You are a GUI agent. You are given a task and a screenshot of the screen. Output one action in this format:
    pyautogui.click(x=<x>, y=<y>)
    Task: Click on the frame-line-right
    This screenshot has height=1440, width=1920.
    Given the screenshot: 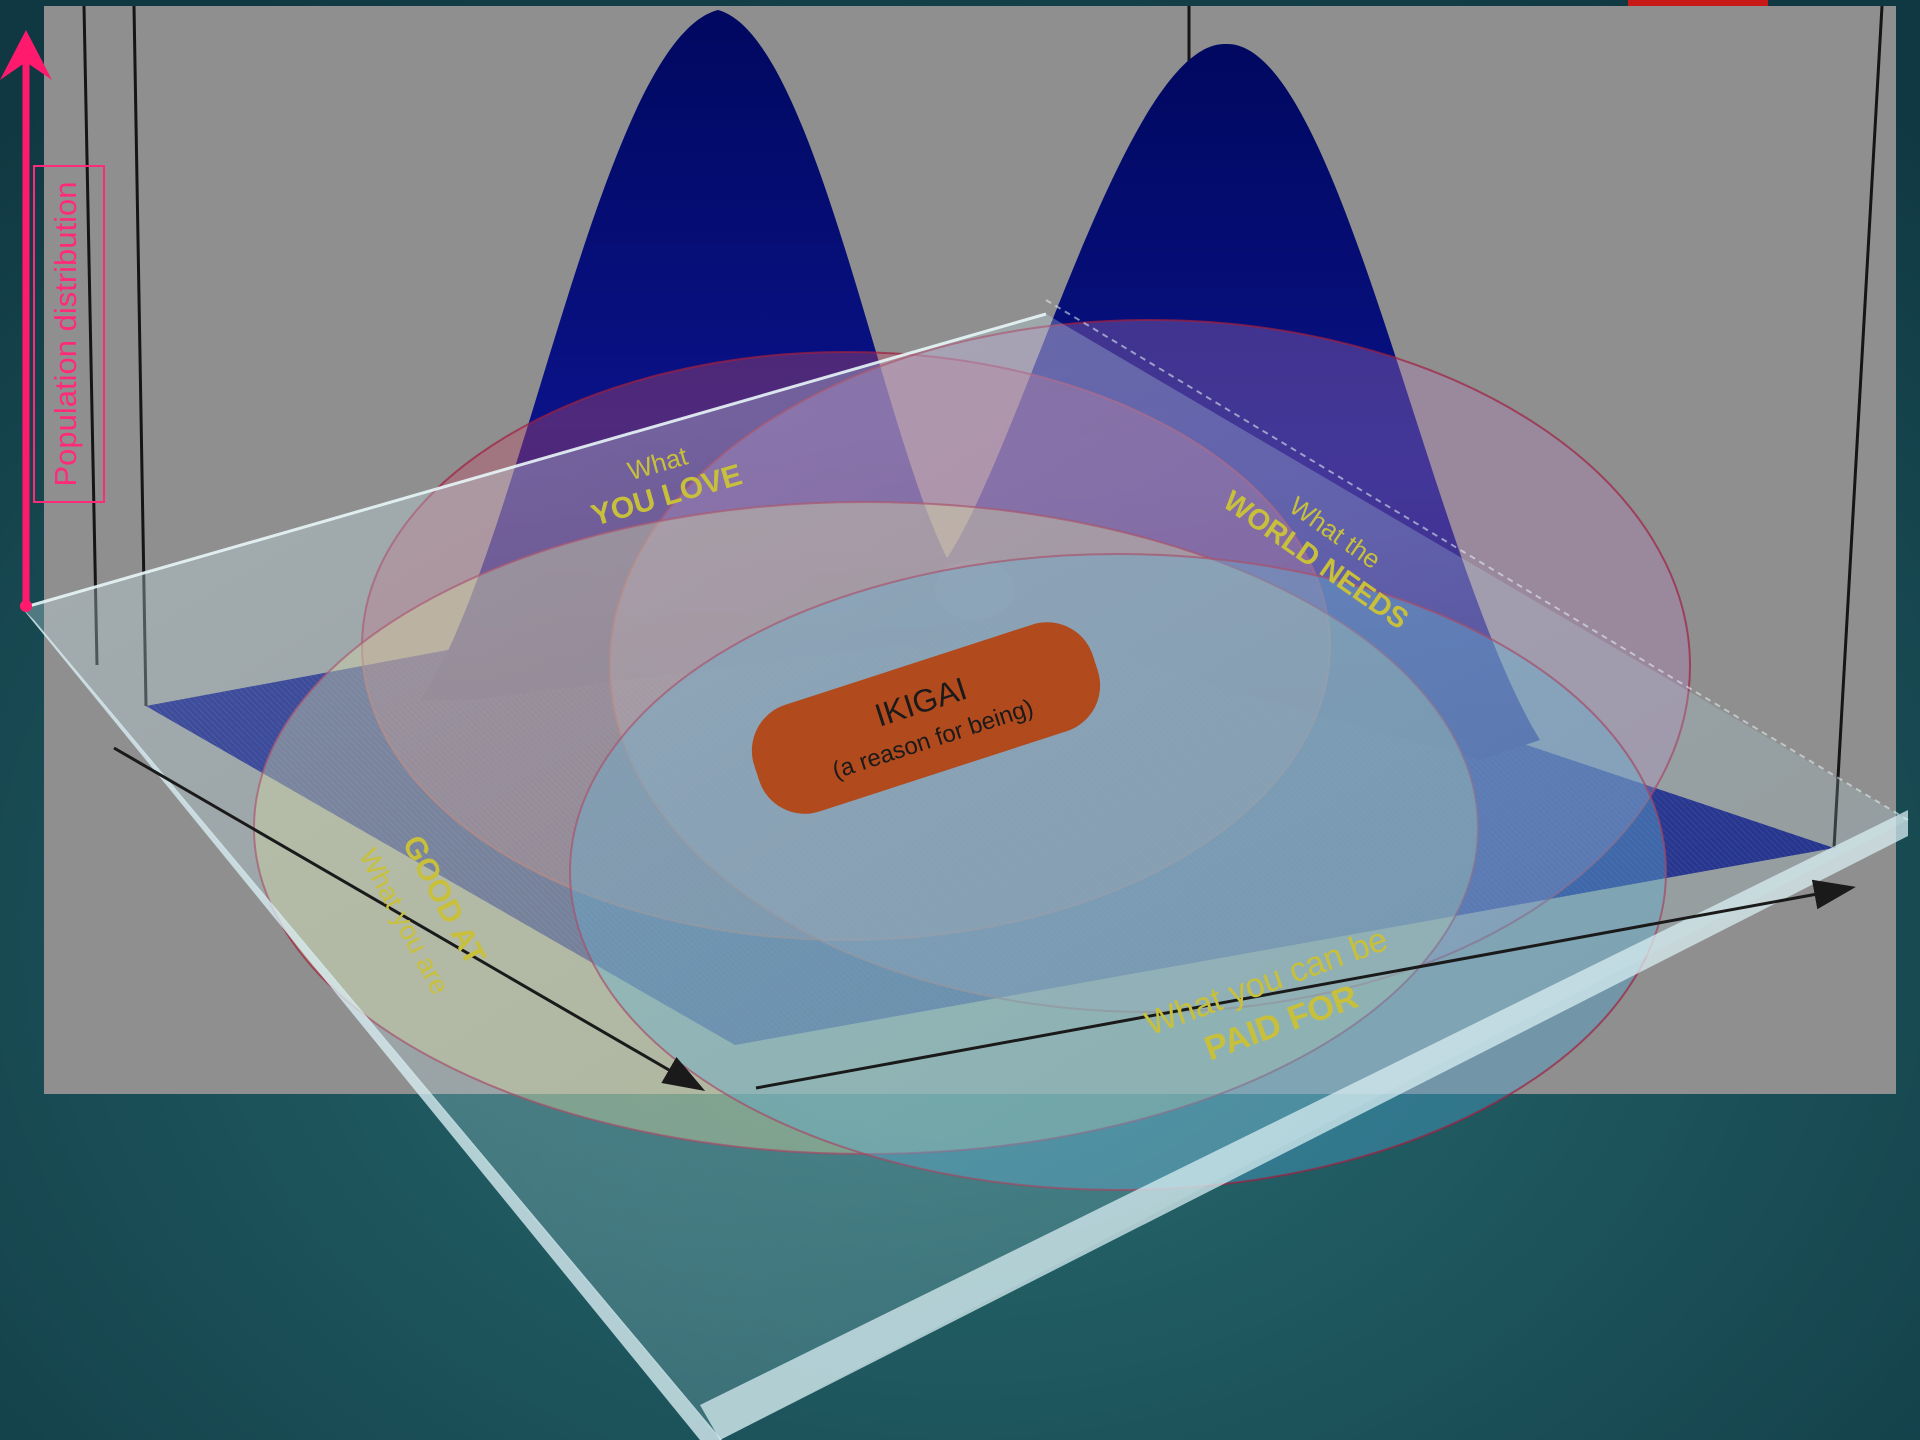 What is the action you would take?
    pyautogui.click(x=1858, y=427)
    